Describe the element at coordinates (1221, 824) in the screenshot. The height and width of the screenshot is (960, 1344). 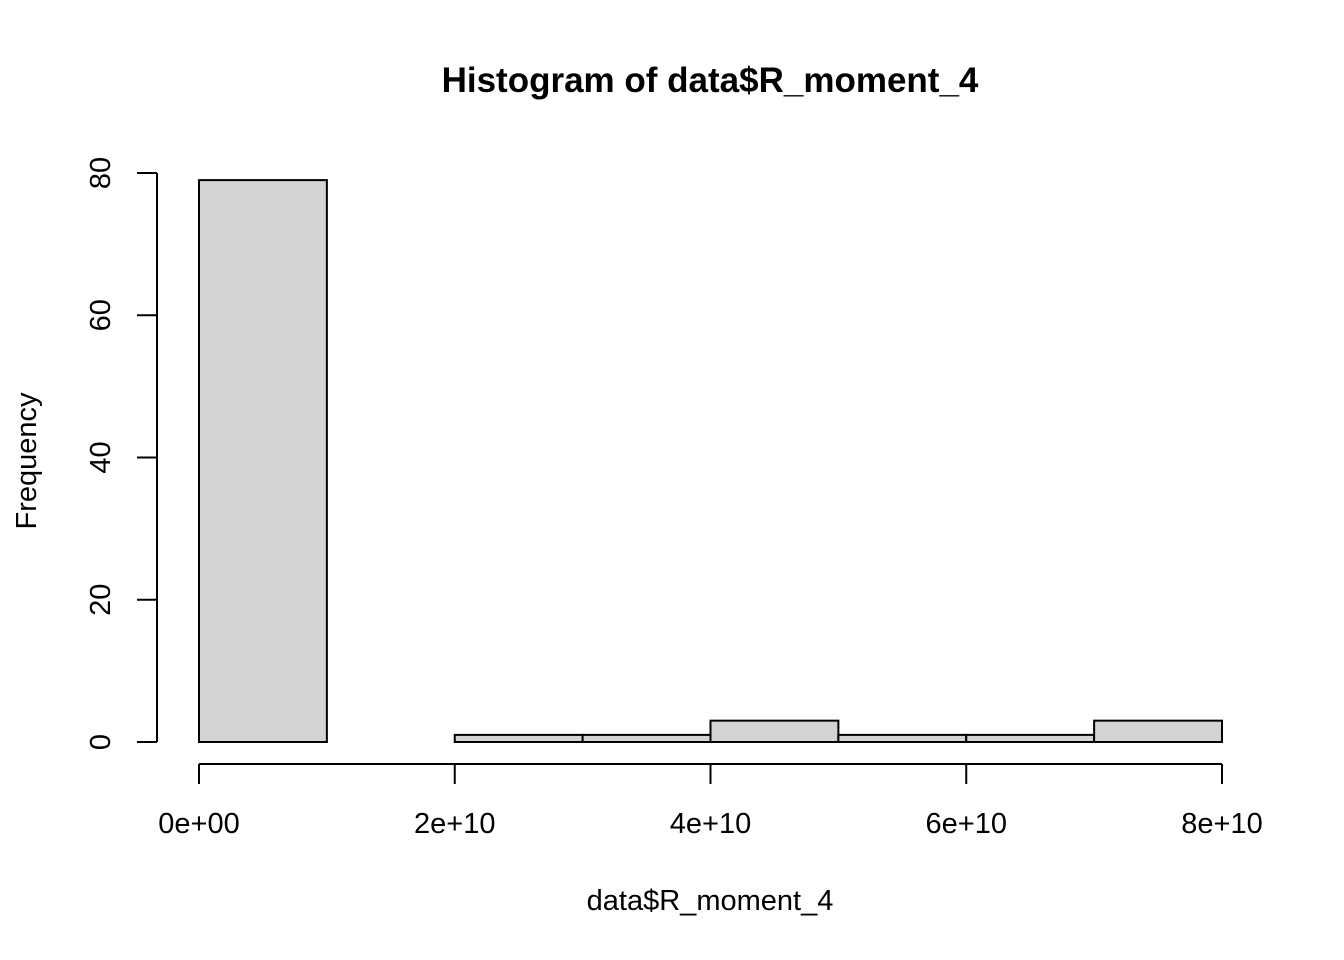
I see `x-tick-label-4: 8e+10` at that location.